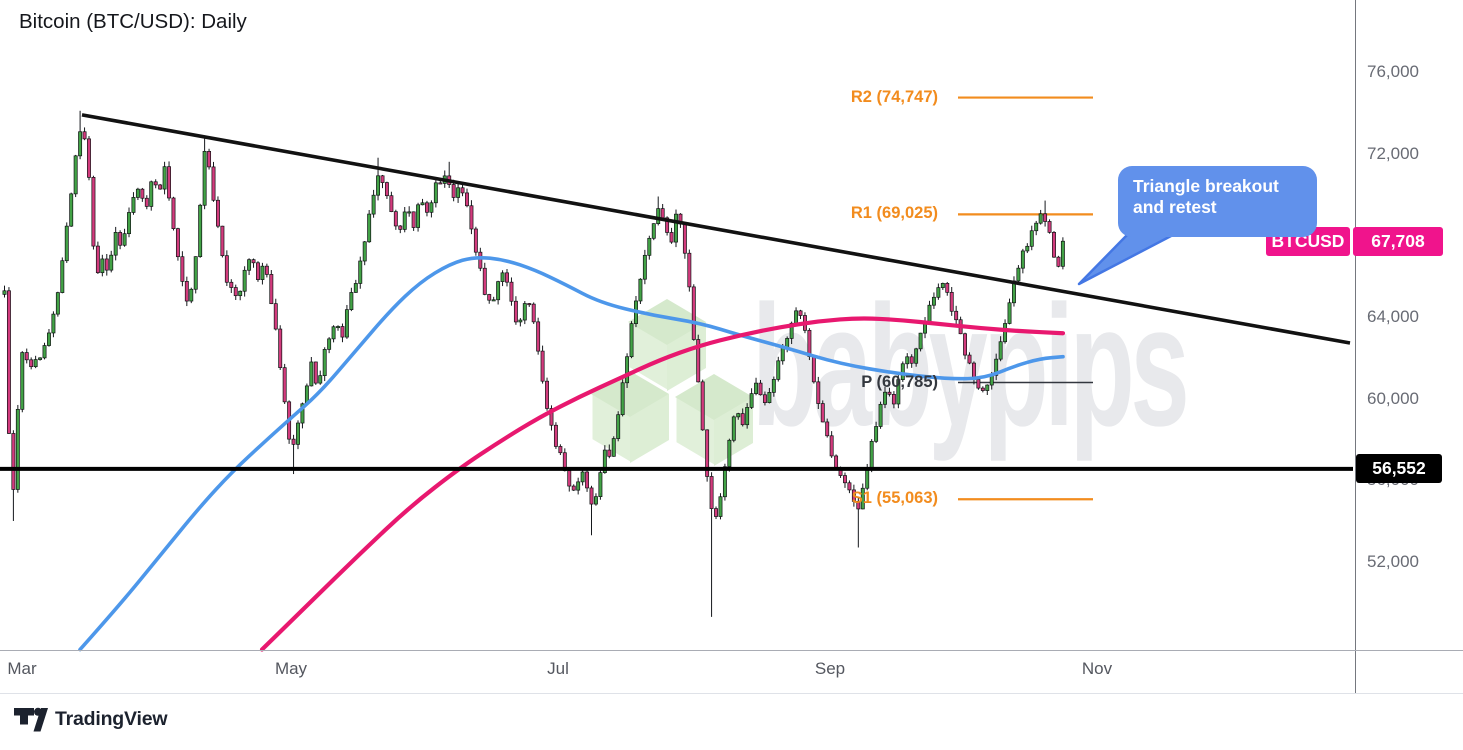 This screenshot has height=750, width=1463. Describe the element at coordinates (899, 381) in the screenshot. I see `pivot-label-p: P (60,785)` at that location.